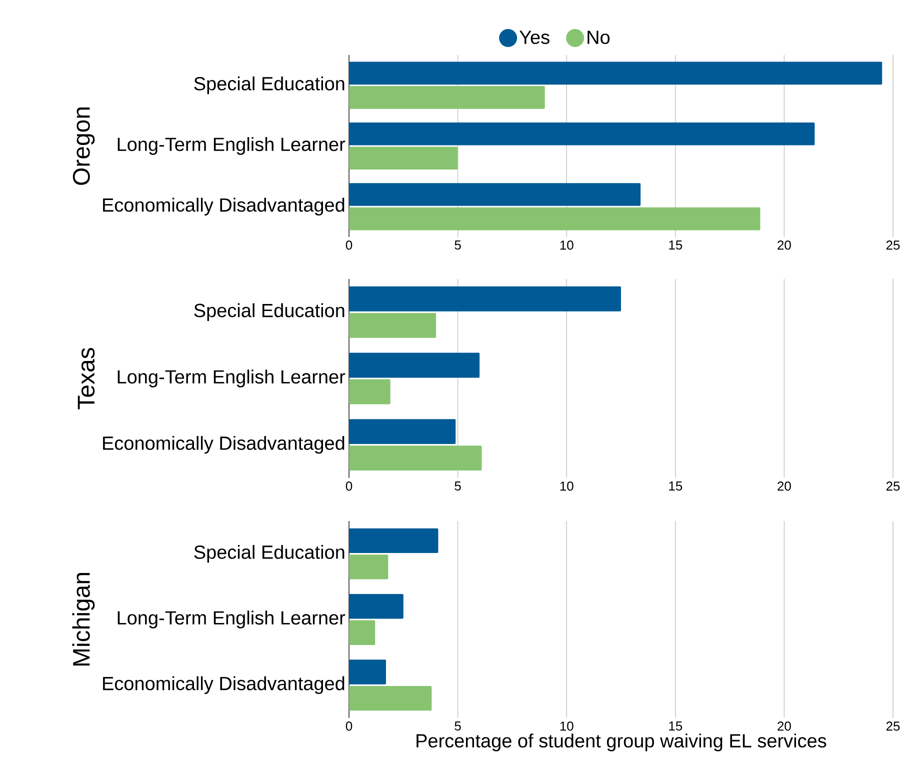  Describe the element at coordinates (86, 379) in the screenshot. I see `y-axis-title: Texas` at that location.